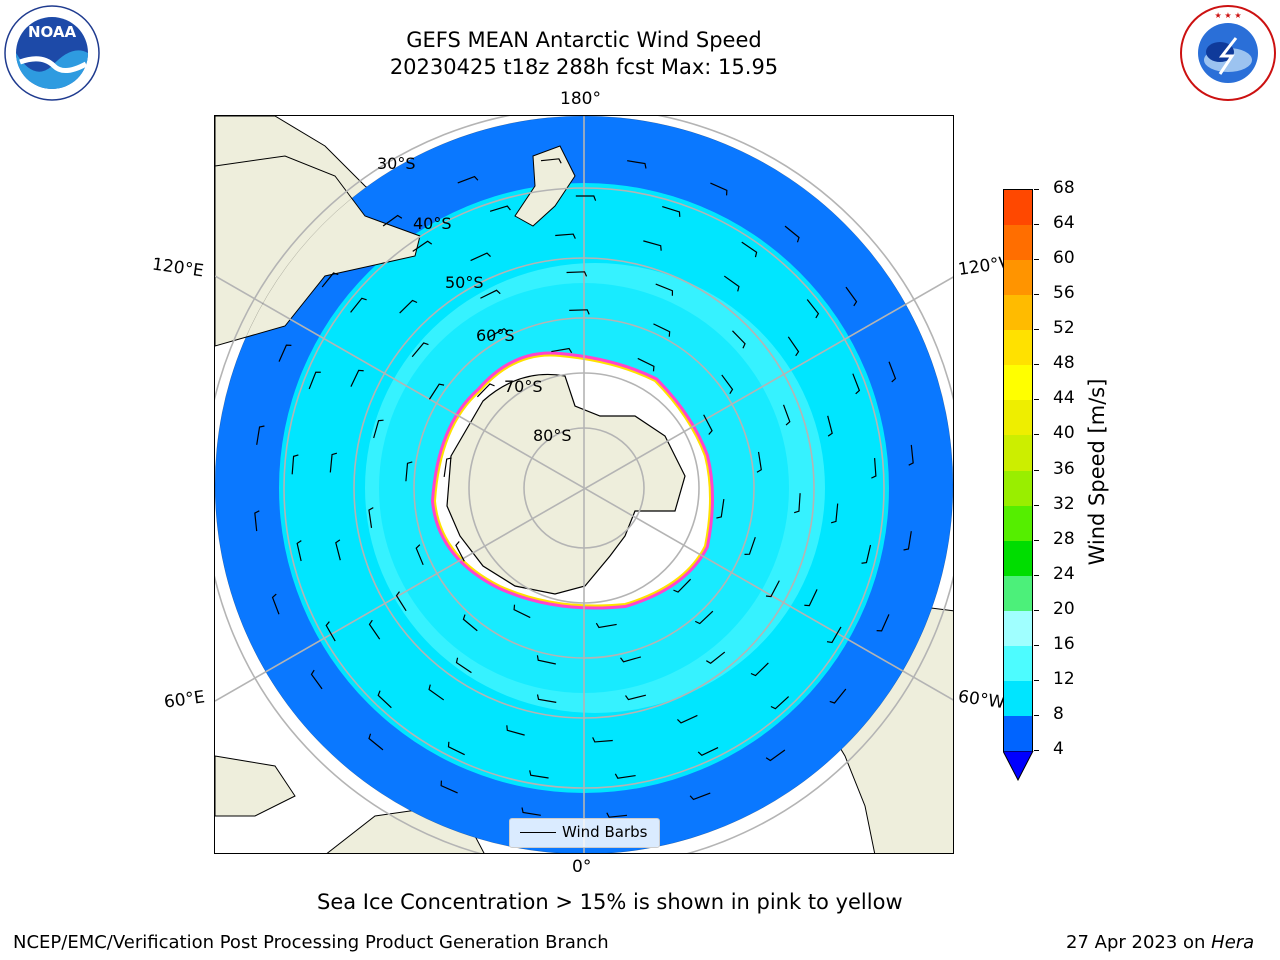 Image resolution: width=1280 pixels, height=960 pixels. I want to click on lat-label-70: 70°S, so click(523, 386).